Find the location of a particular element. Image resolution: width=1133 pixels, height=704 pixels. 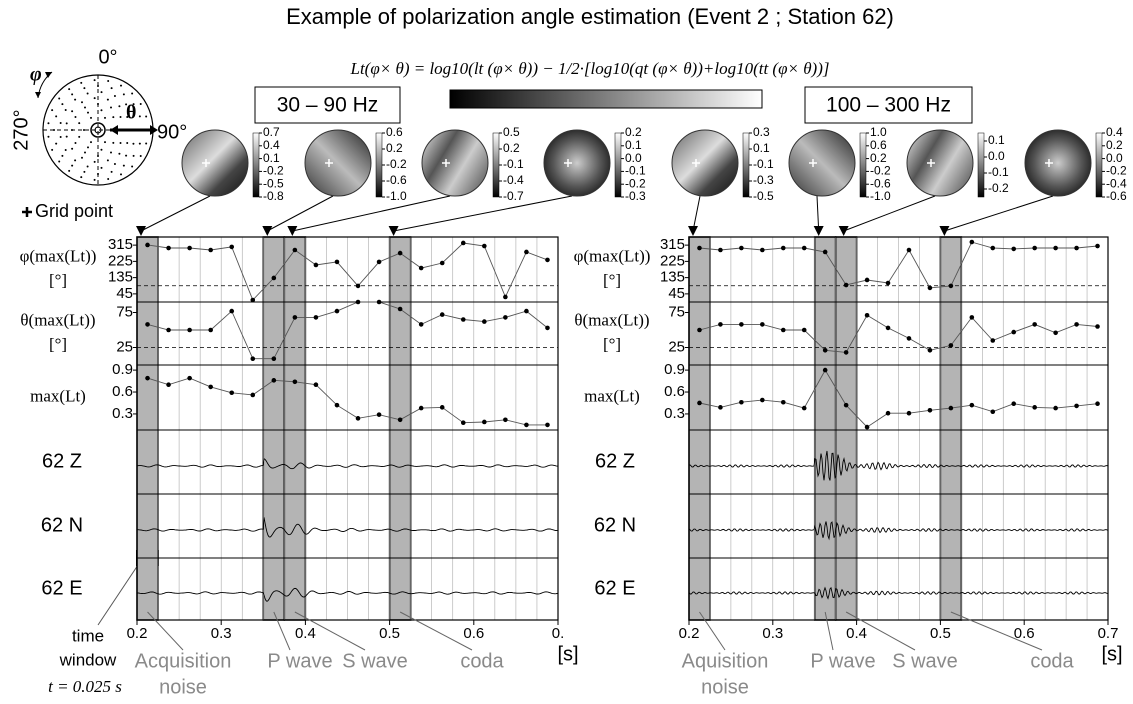

panel-label: max(Lt) is located at coordinates (58, 395).